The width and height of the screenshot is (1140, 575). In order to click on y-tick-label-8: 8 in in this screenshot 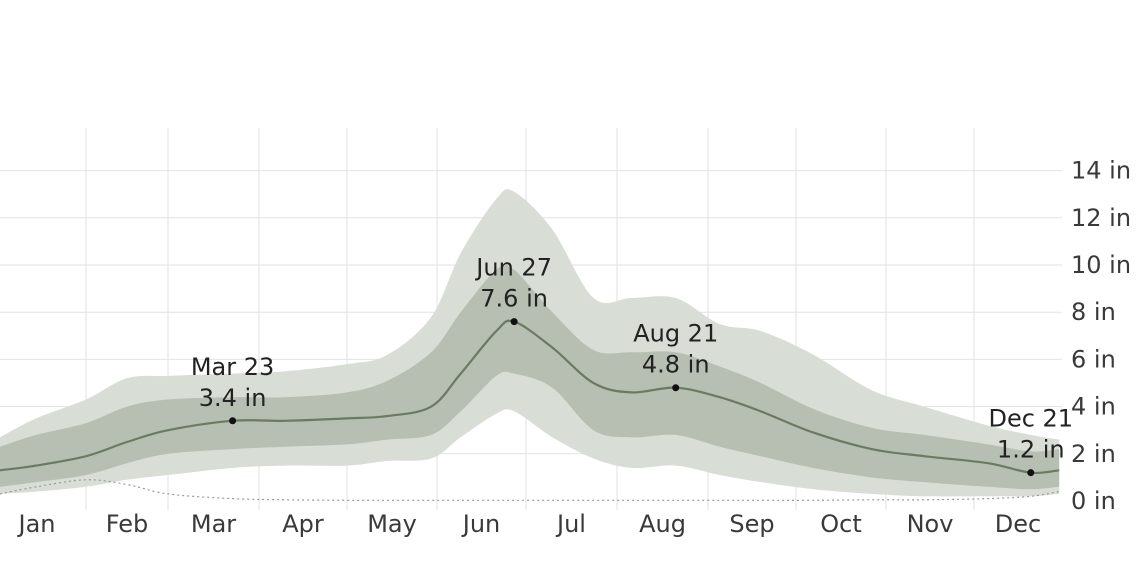, I will do `click(1093, 312)`.